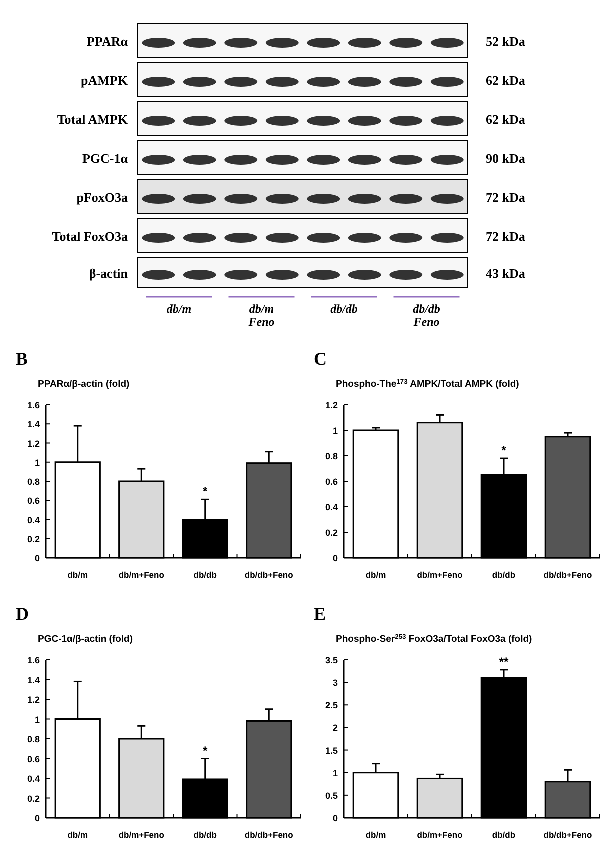 The height and width of the screenshot is (860, 613). I want to click on category-label: 90 kDa, so click(506, 158).